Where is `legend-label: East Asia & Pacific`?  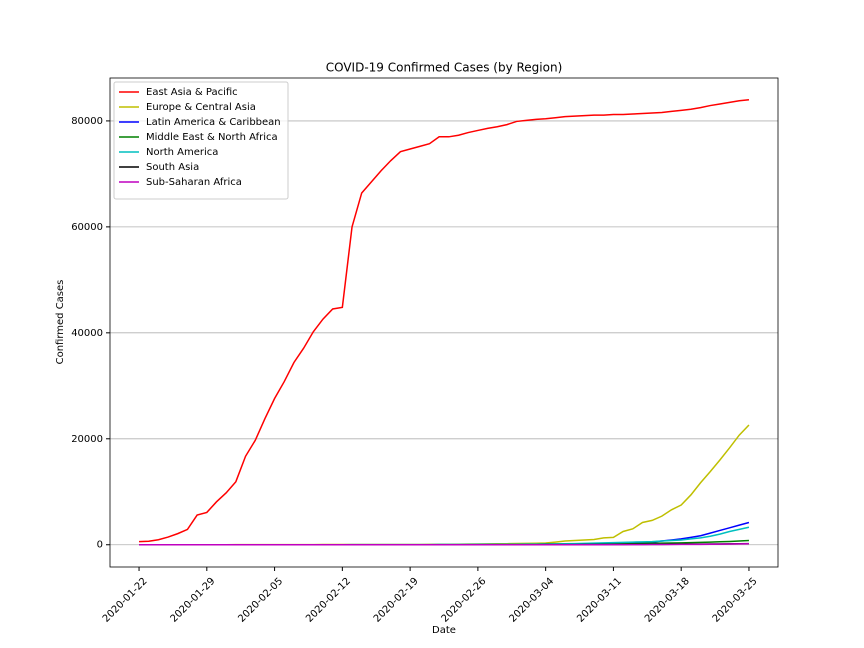
legend-label: East Asia & Pacific is located at coordinates (192, 92).